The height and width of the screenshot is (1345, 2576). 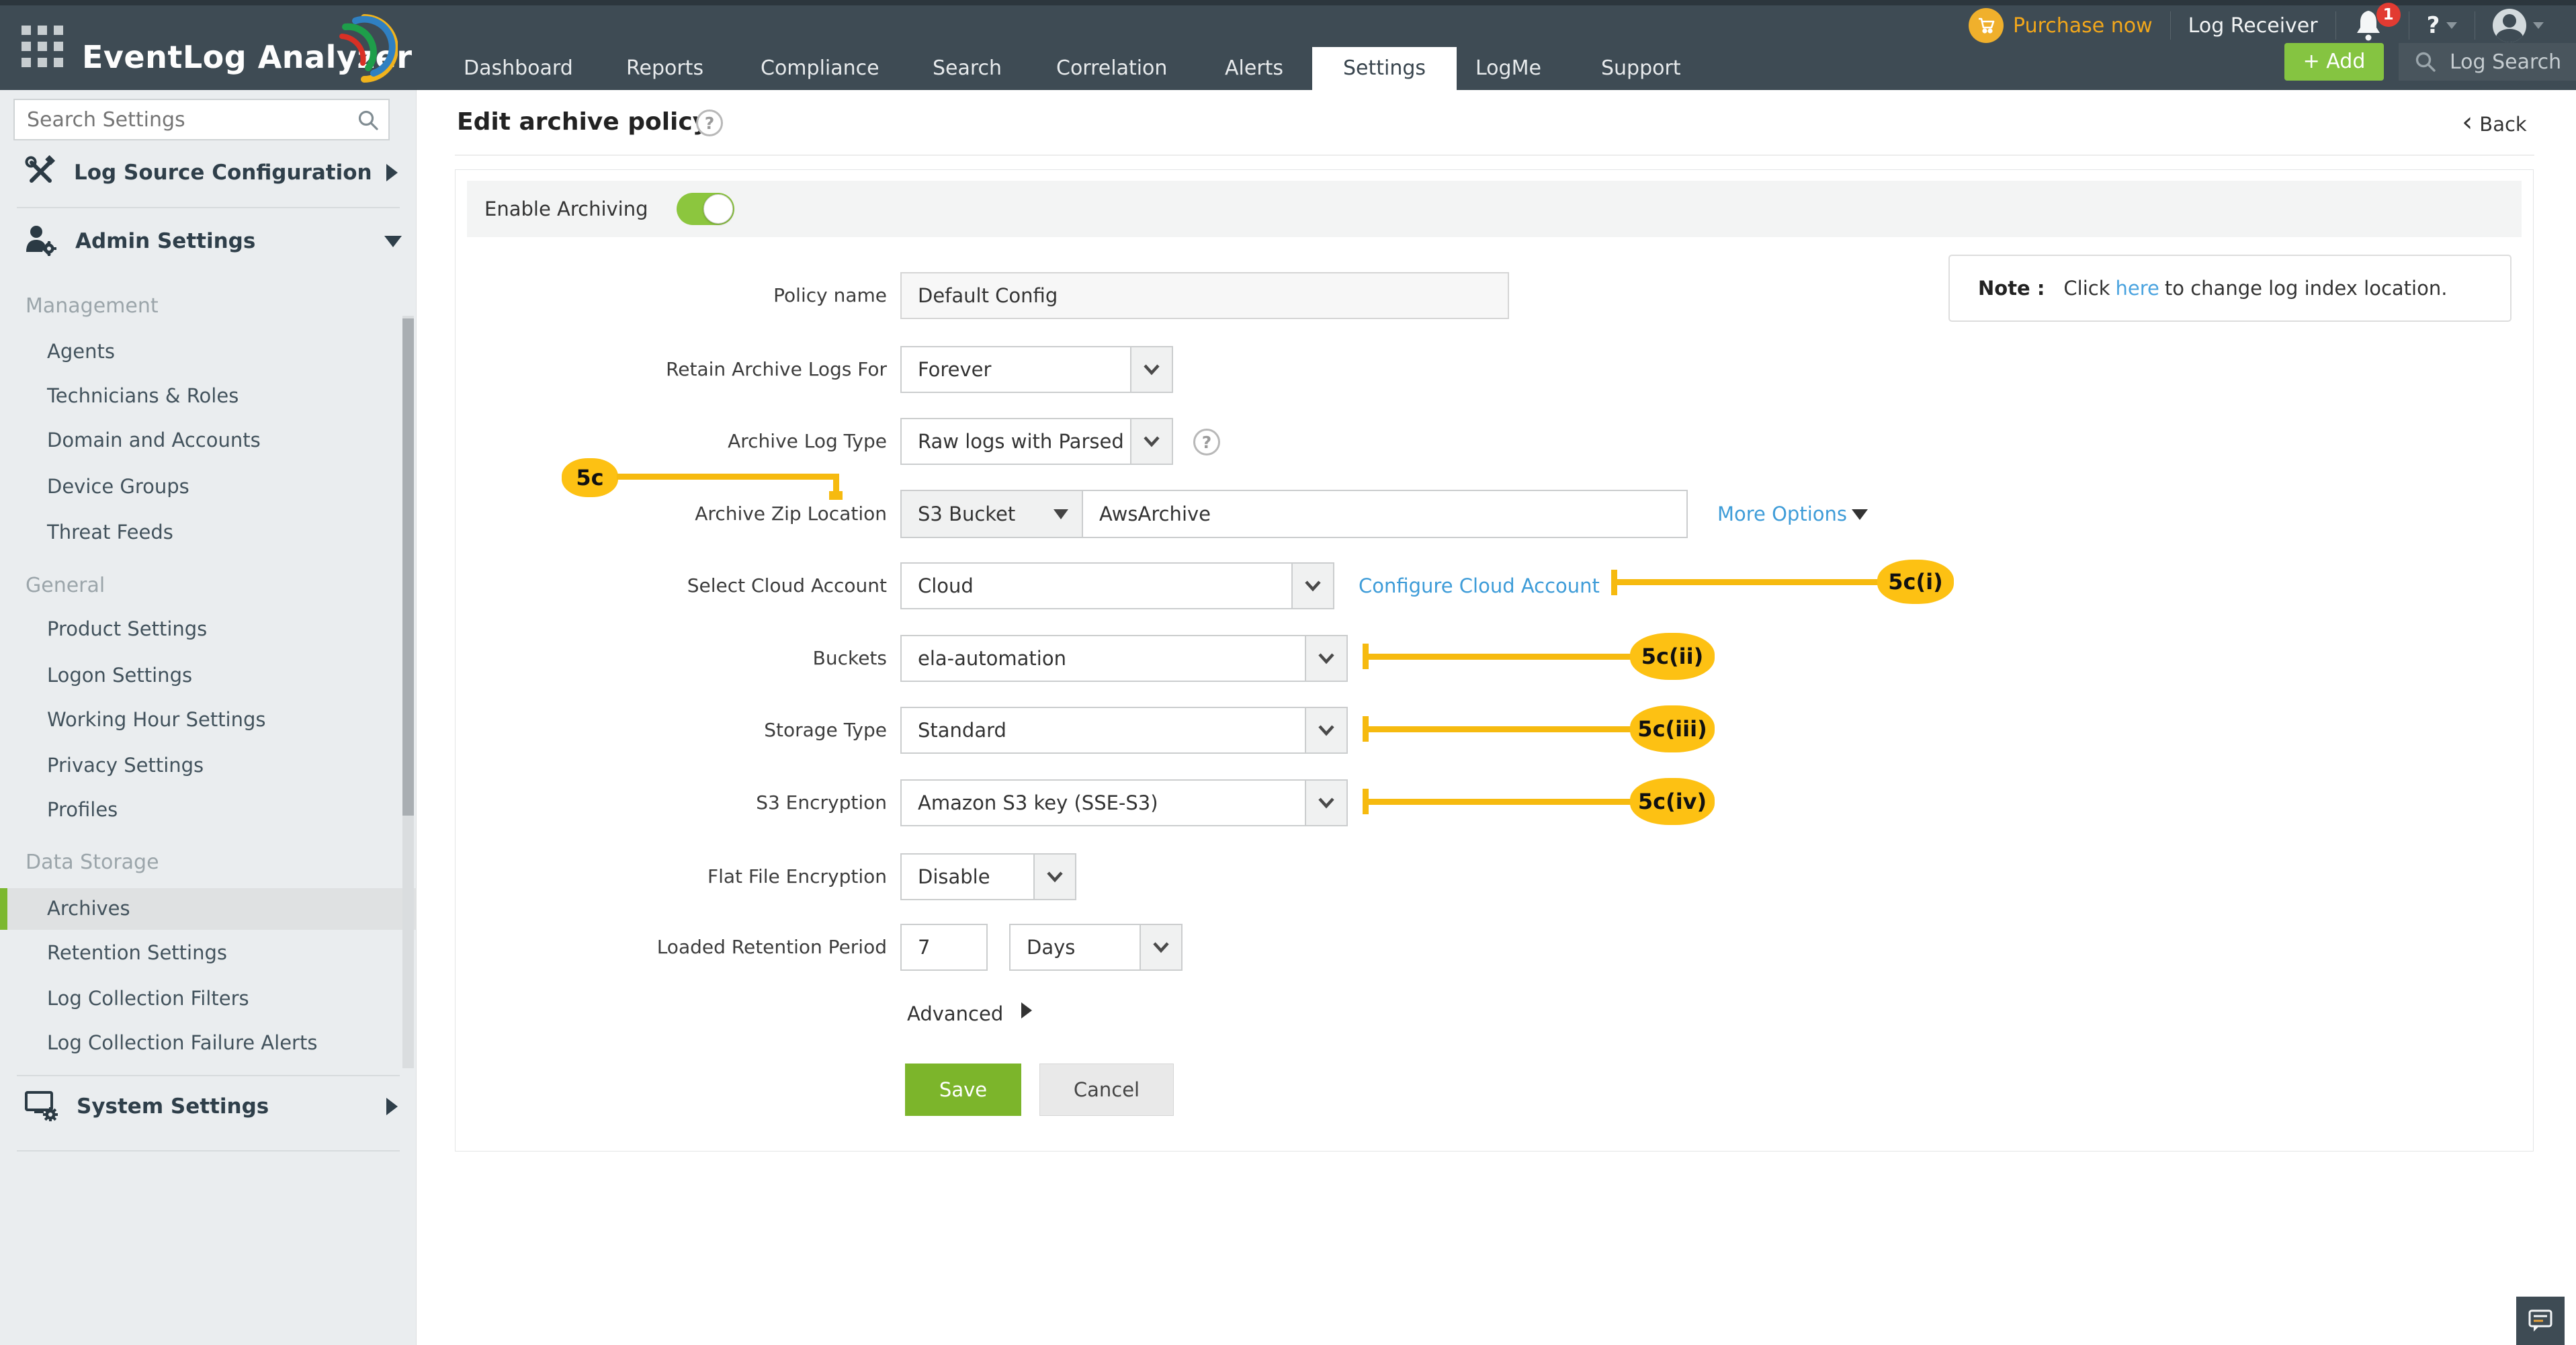 What do you see at coordinates (665, 68) in the screenshot?
I see `tab-reports: Reports` at bounding box center [665, 68].